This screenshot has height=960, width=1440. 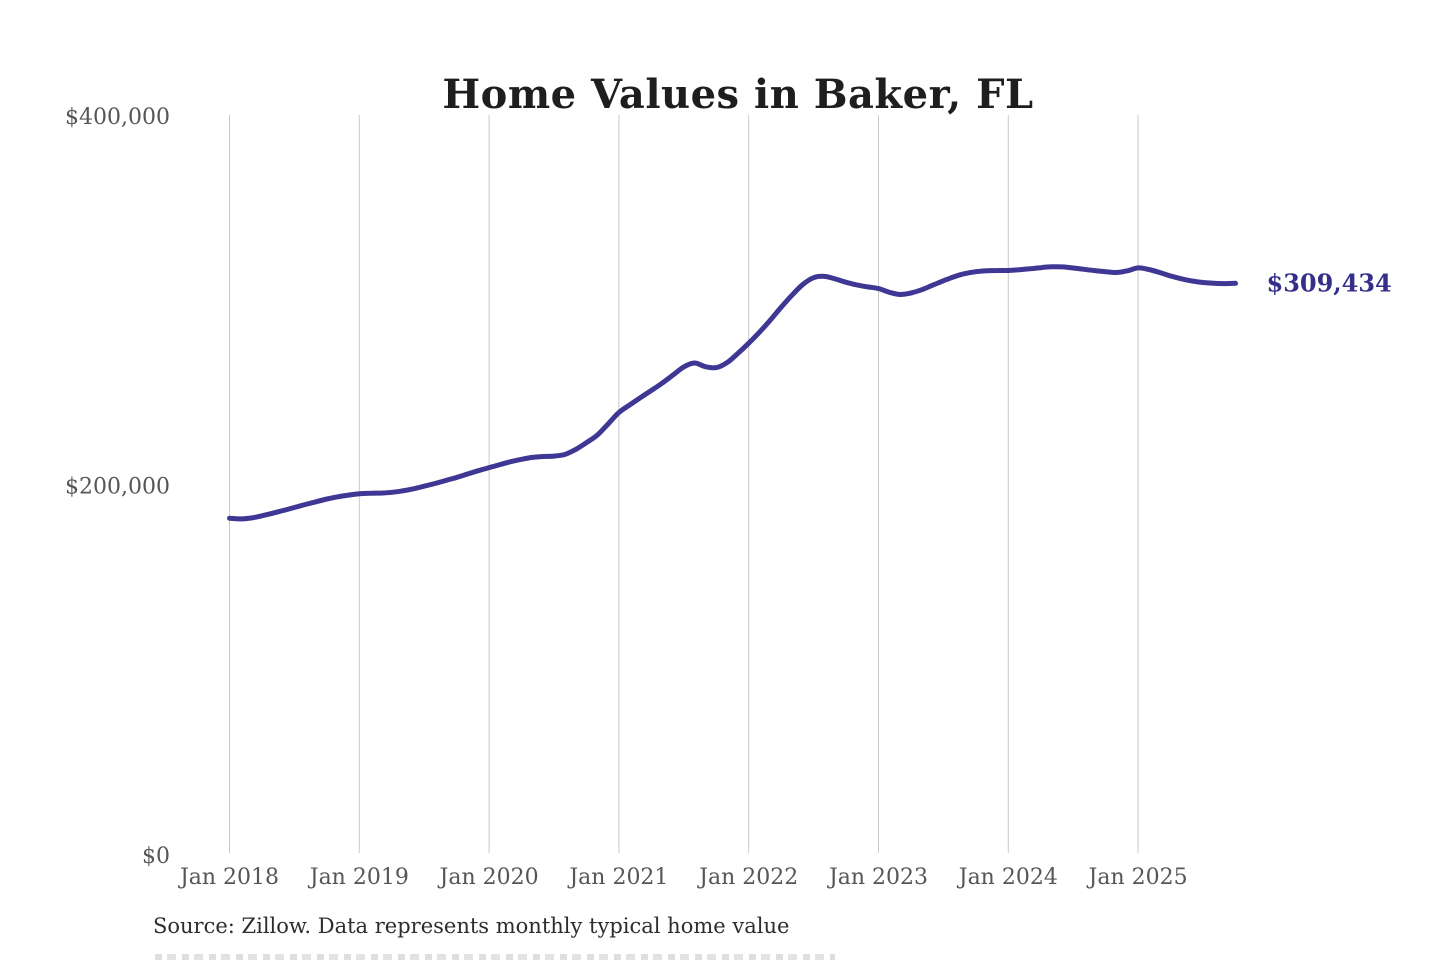 I want to click on x-tick-label: Jan 2023, so click(x=877, y=877).